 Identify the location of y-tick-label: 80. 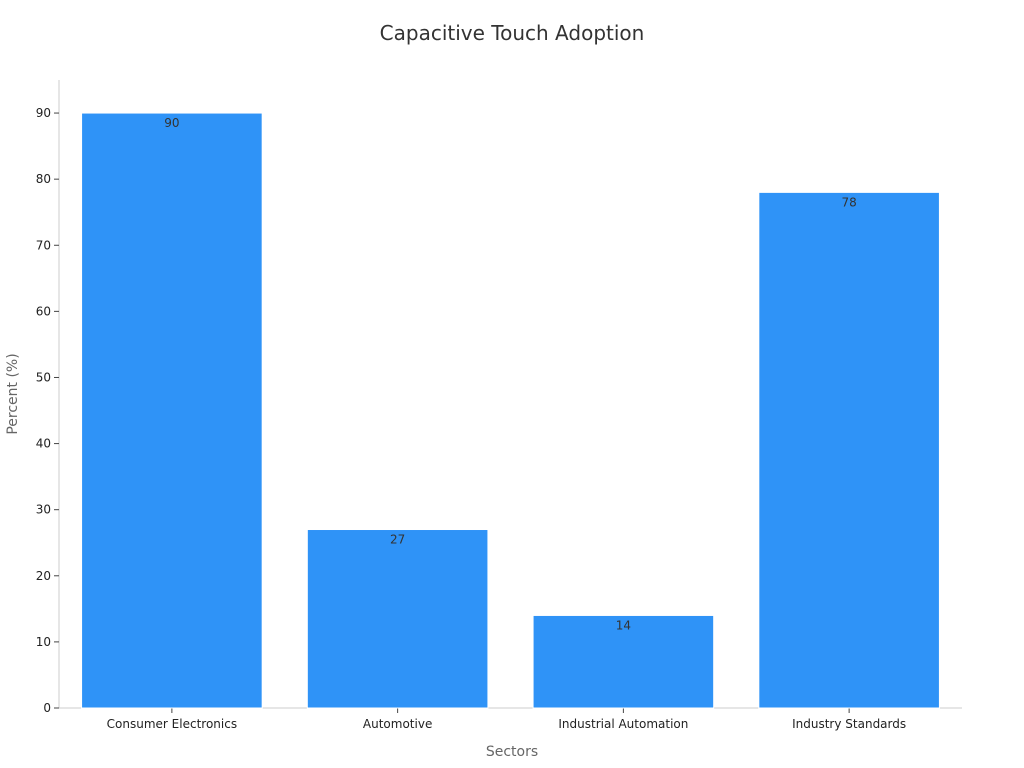
(43, 179).